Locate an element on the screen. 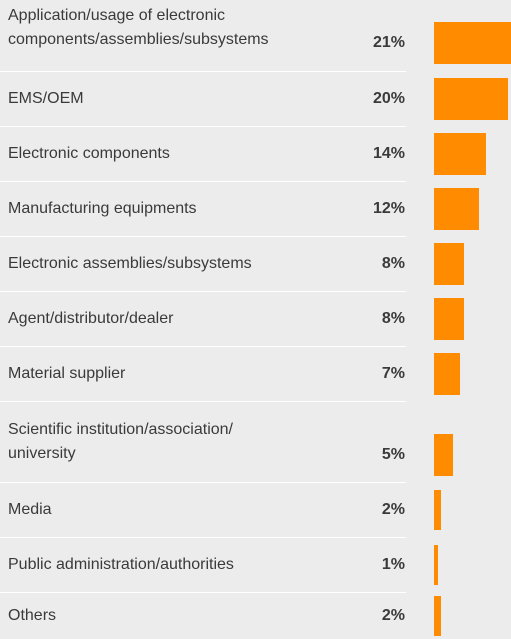 The height and width of the screenshot is (639, 511). value-label: 12% is located at coordinates (388, 208).